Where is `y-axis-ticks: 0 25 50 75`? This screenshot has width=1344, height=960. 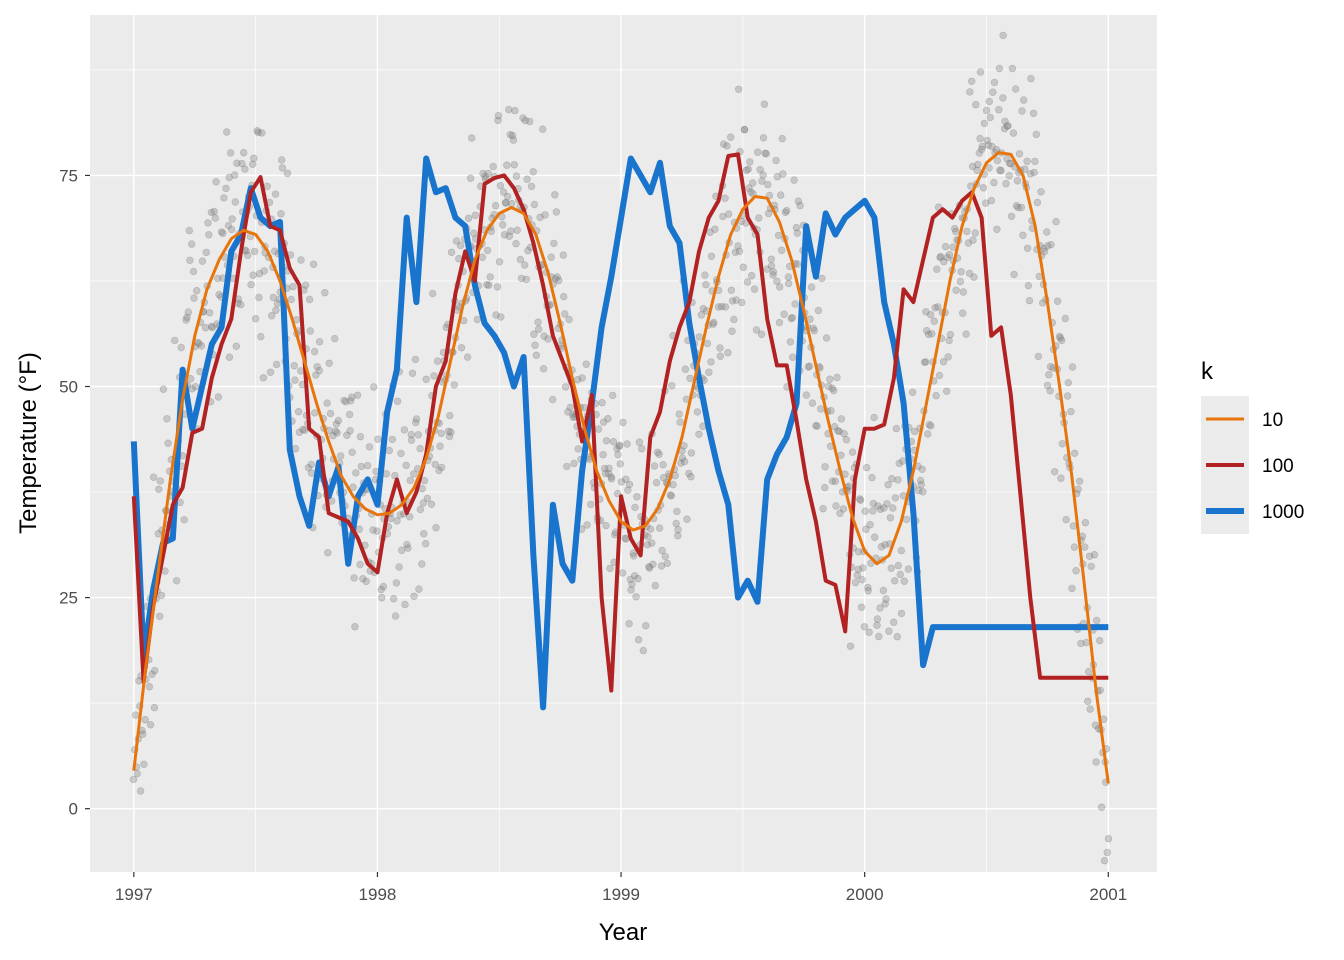 y-axis-ticks: 0 25 50 75 is located at coordinates (74, 492).